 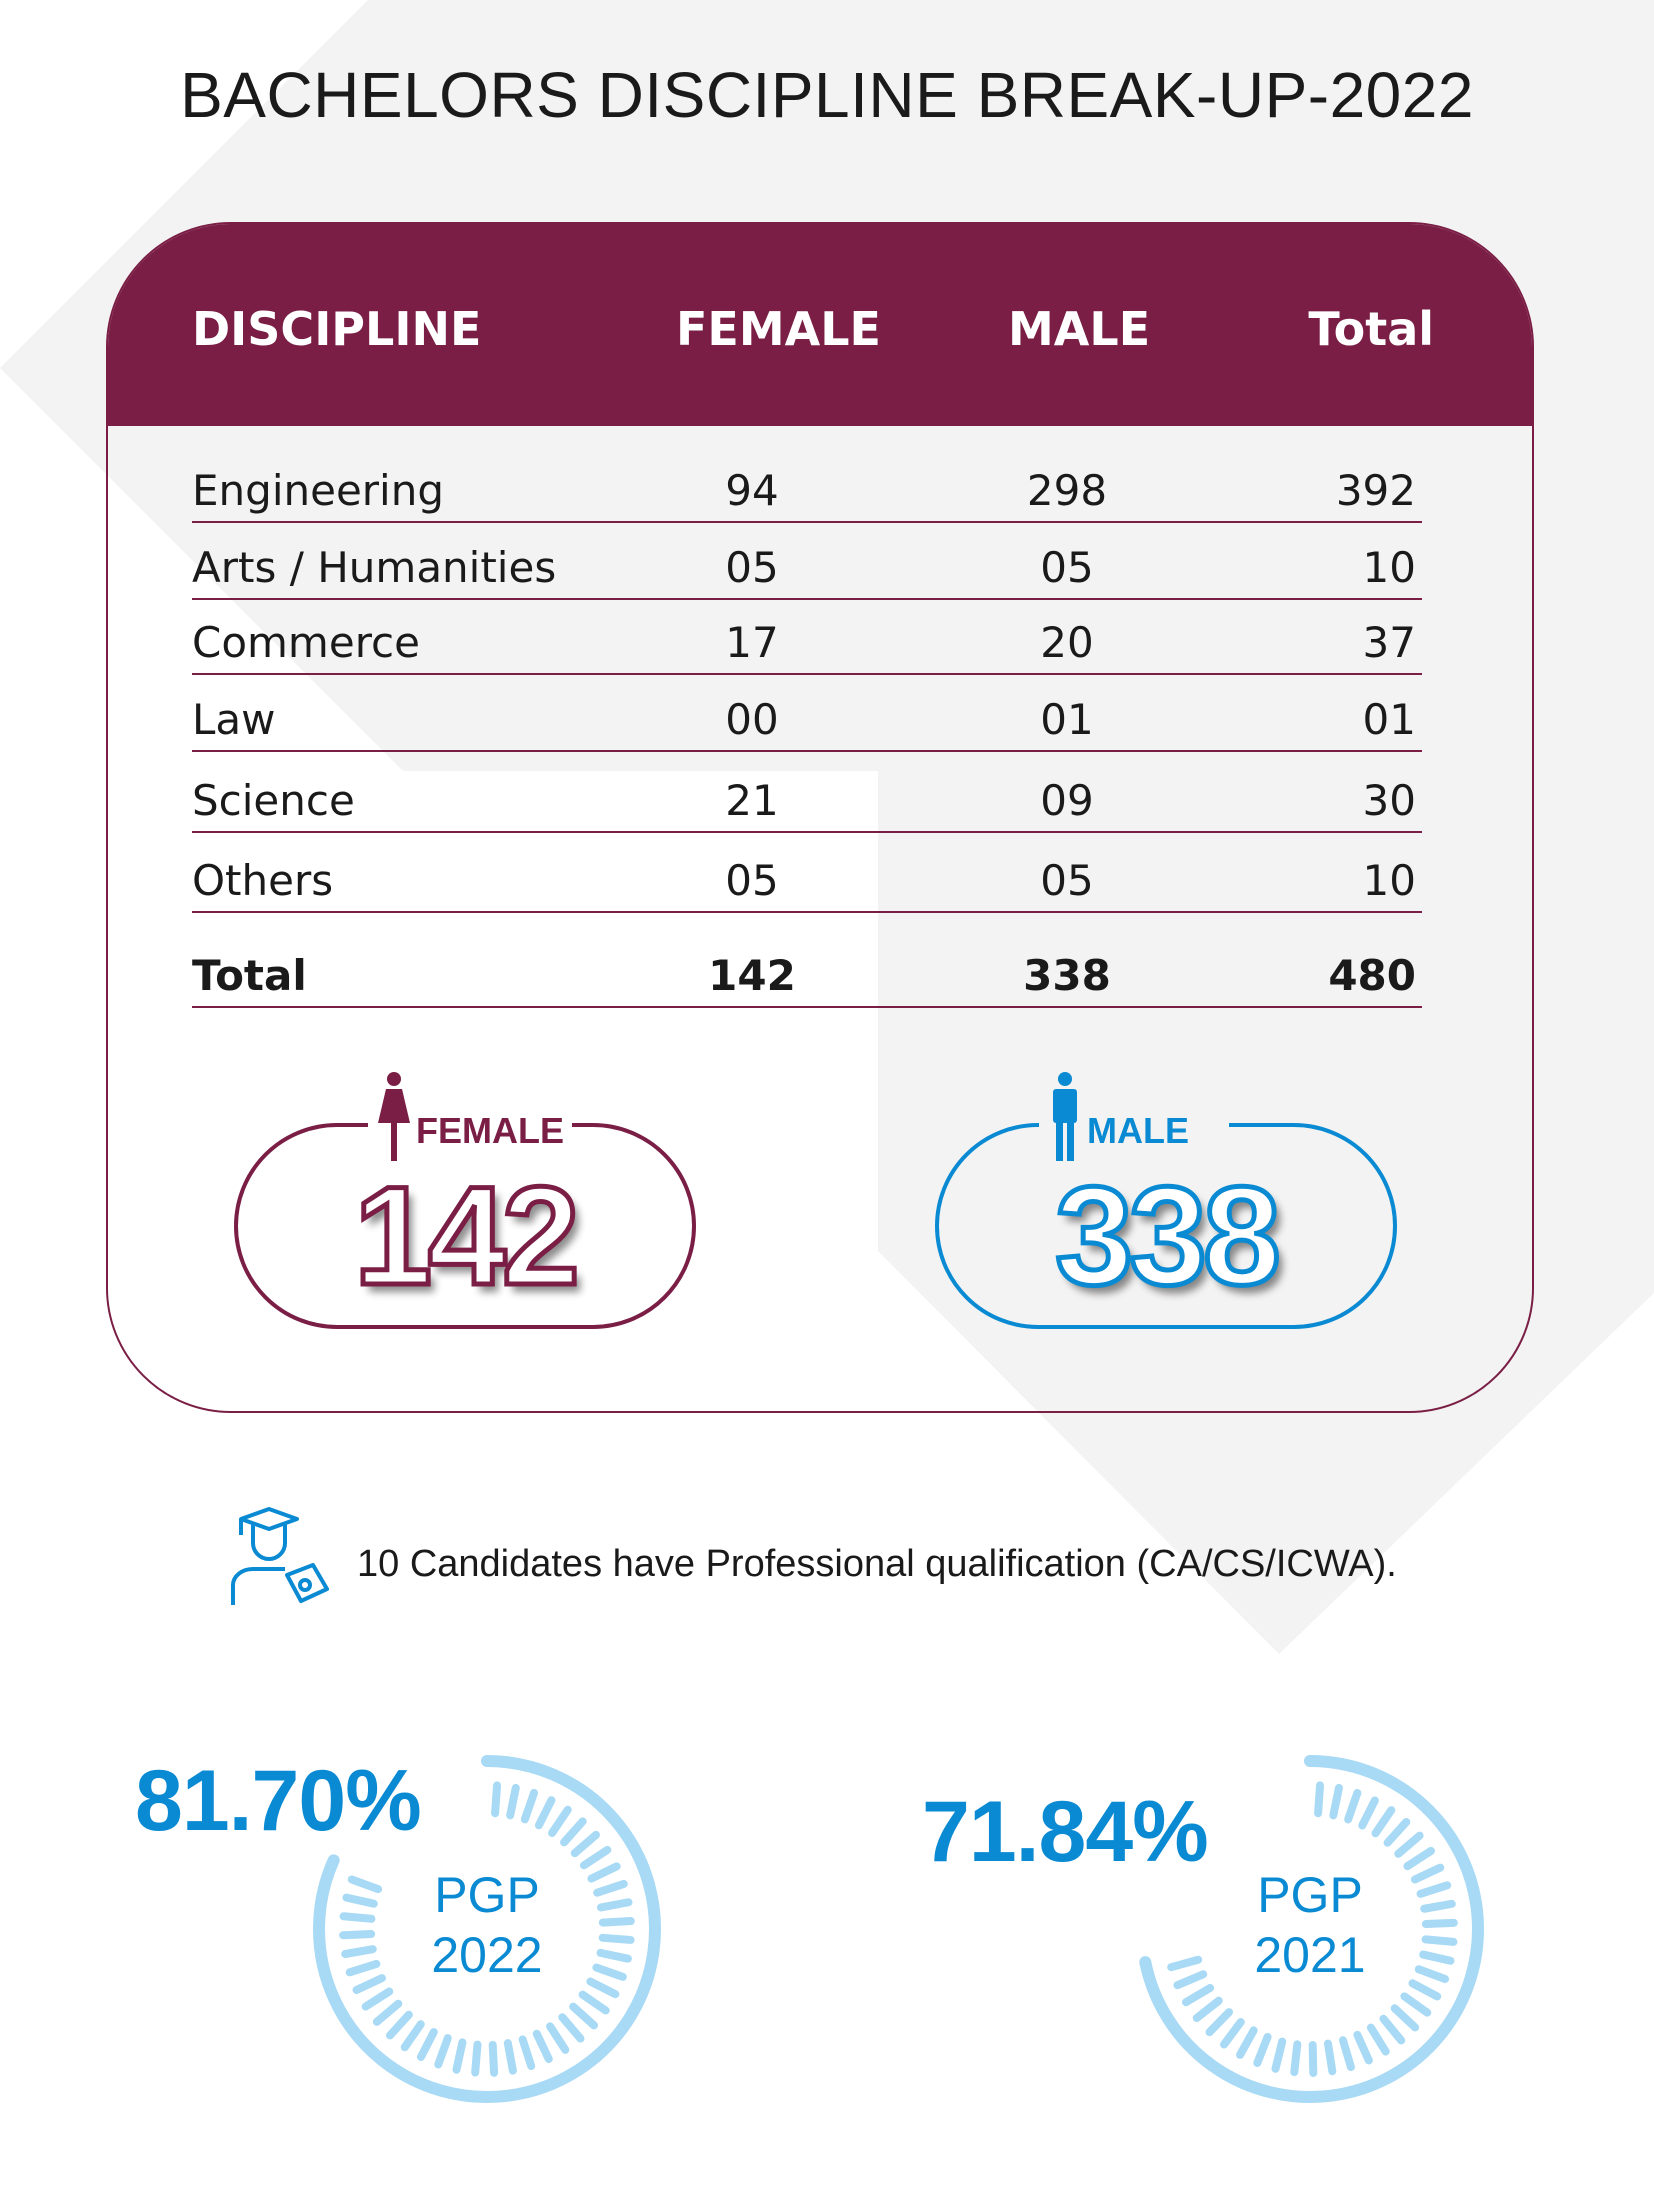 I want to click on female-label: FEMALE, so click(x=490, y=1130).